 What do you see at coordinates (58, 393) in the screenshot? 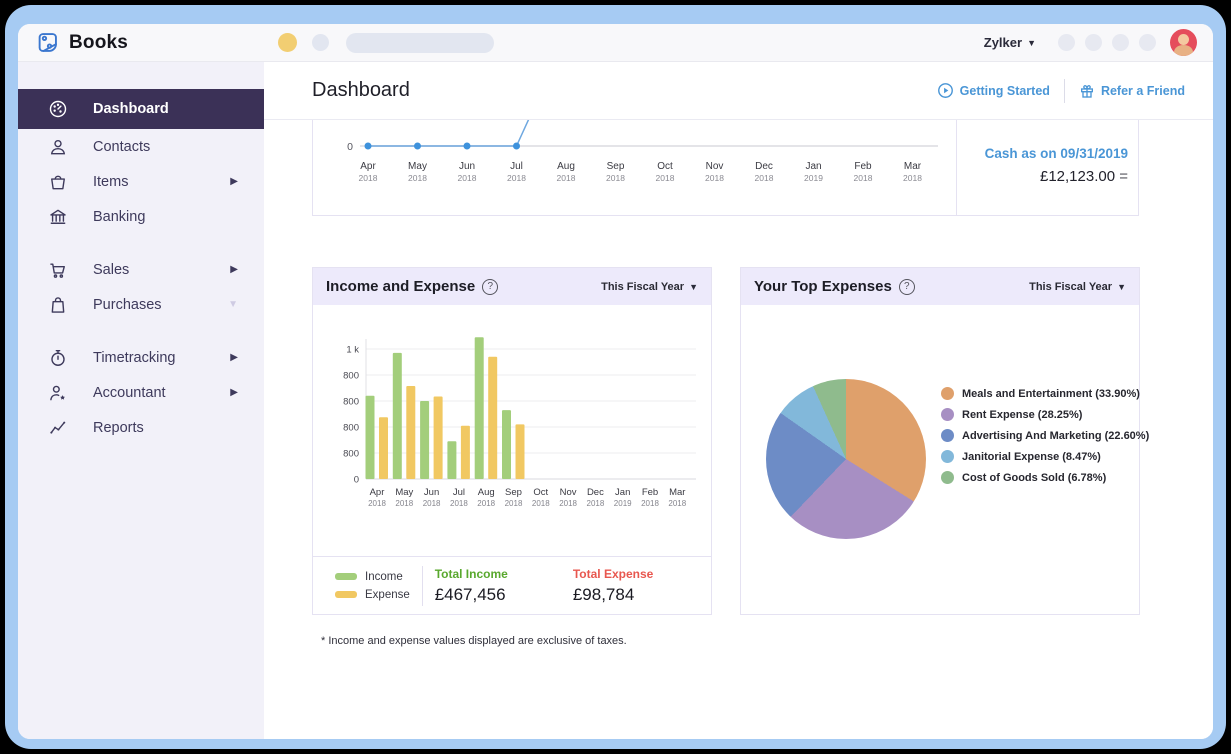
I see `person-star-icon` at bounding box center [58, 393].